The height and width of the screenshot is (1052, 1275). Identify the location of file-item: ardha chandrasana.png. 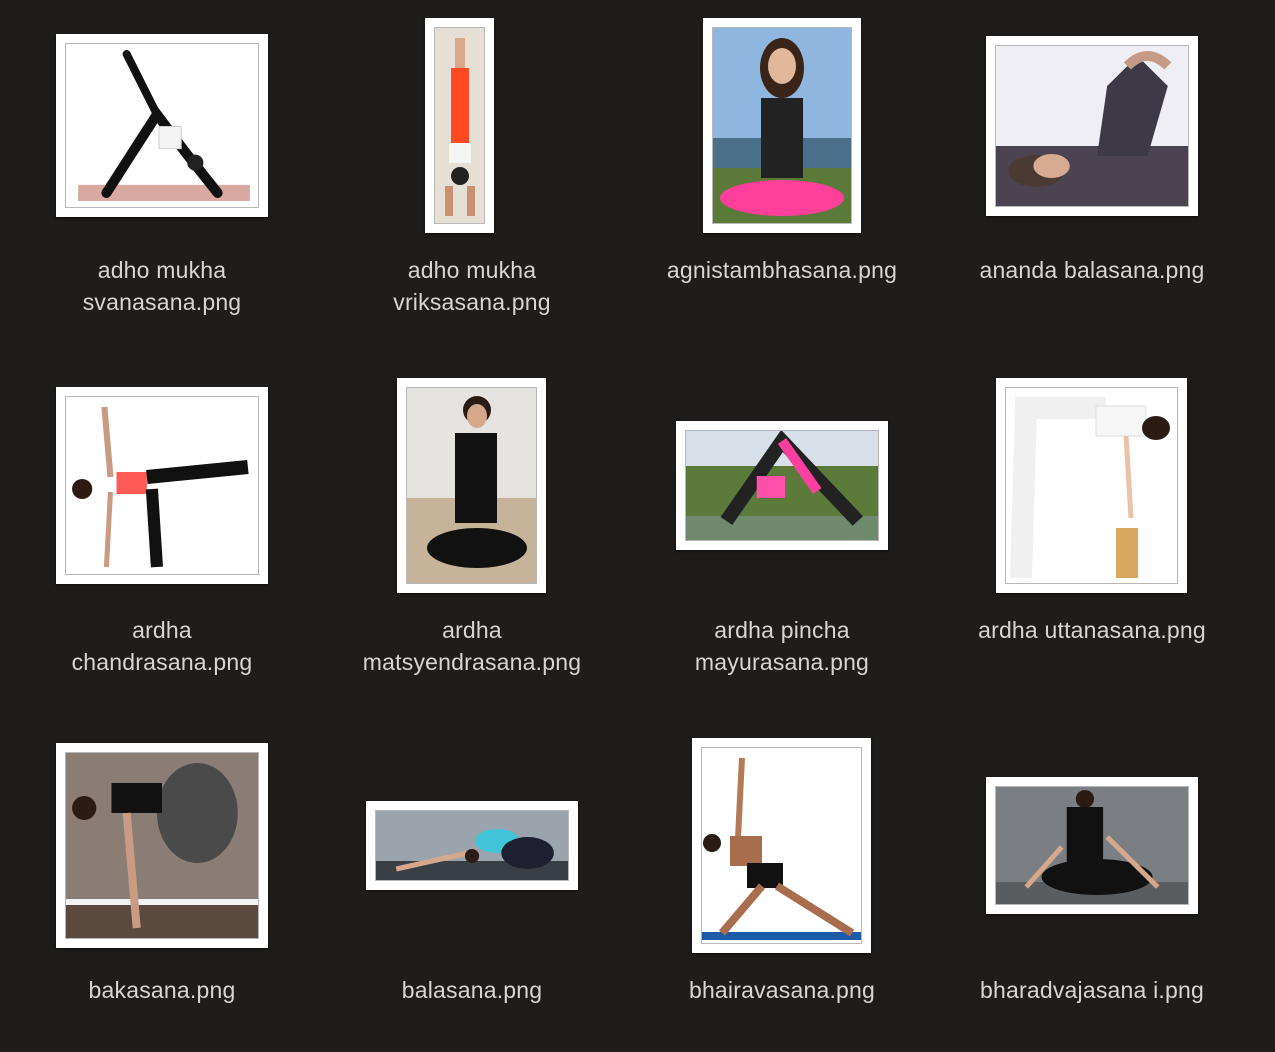
(162, 540).